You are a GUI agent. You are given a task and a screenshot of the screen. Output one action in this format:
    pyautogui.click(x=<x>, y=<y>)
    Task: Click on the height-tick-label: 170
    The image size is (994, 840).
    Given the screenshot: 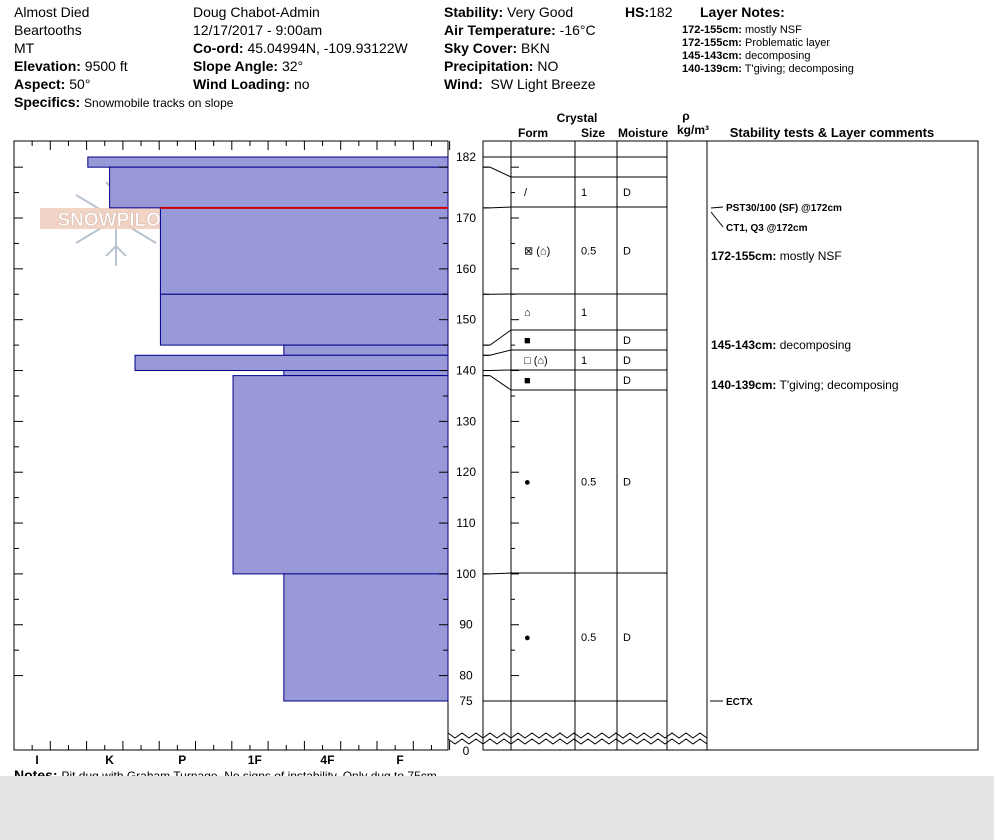 What is the action you would take?
    pyautogui.click(x=466, y=218)
    